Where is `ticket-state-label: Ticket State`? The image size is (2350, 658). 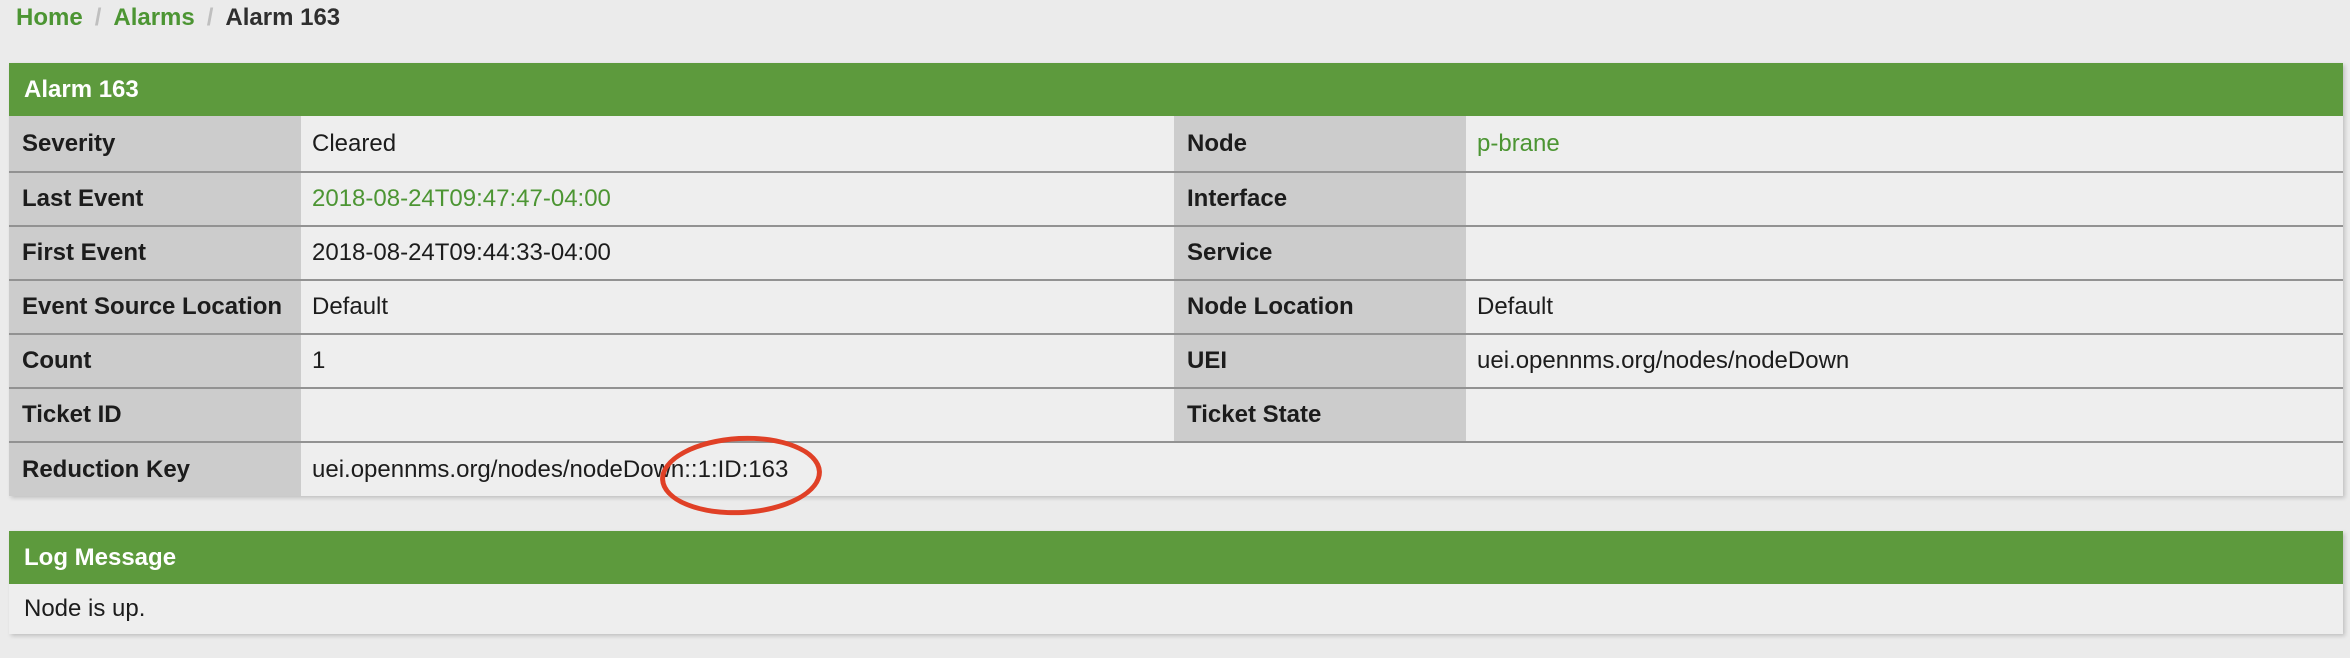 ticket-state-label: Ticket State is located at coordinates (1320, 414).